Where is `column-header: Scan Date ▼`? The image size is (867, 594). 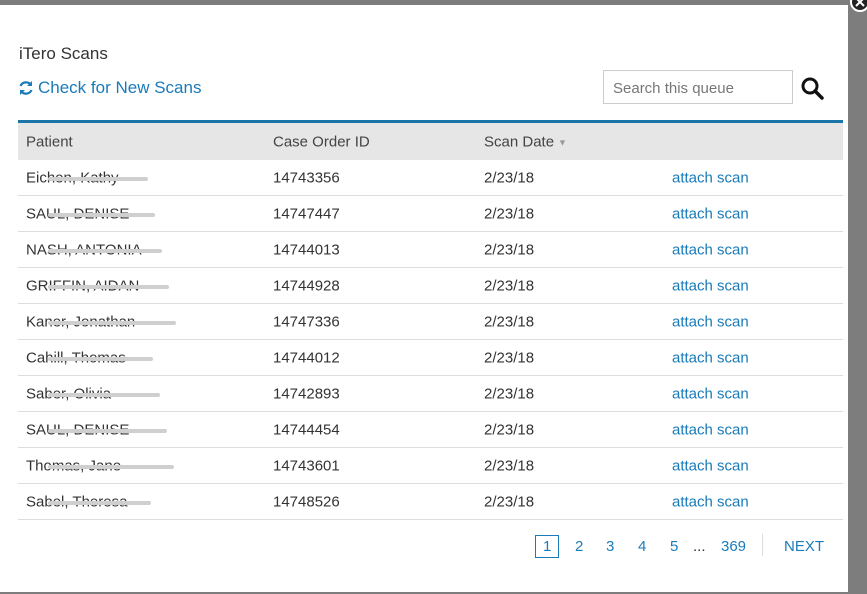
column-header: Scan Date ▼ is located at coordinates (525, 141).